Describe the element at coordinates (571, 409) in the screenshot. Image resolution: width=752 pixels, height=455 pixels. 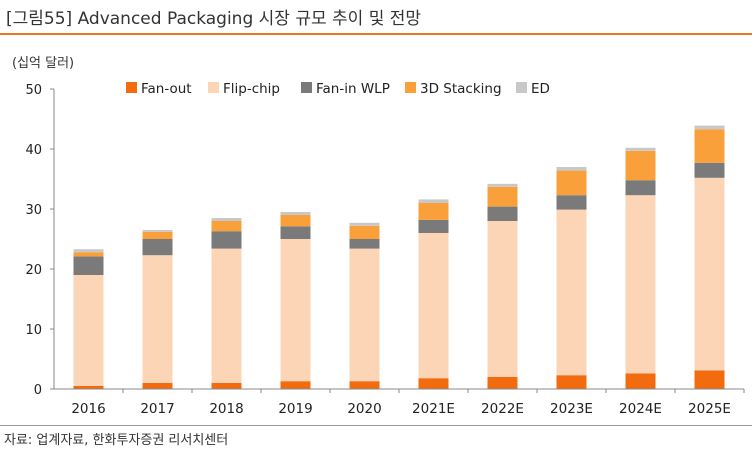
I see `x-tick-label: 2023E` at that location.